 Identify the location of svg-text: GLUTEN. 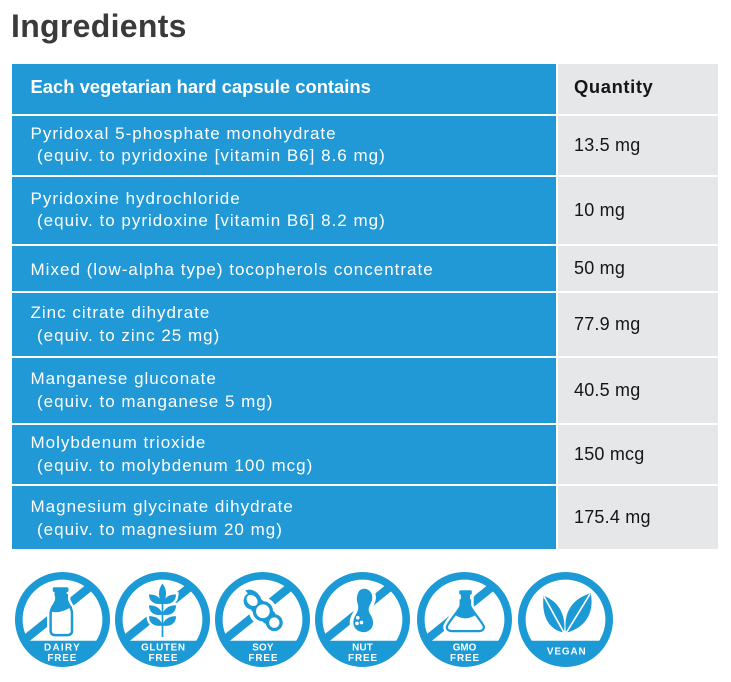
(163, 647).